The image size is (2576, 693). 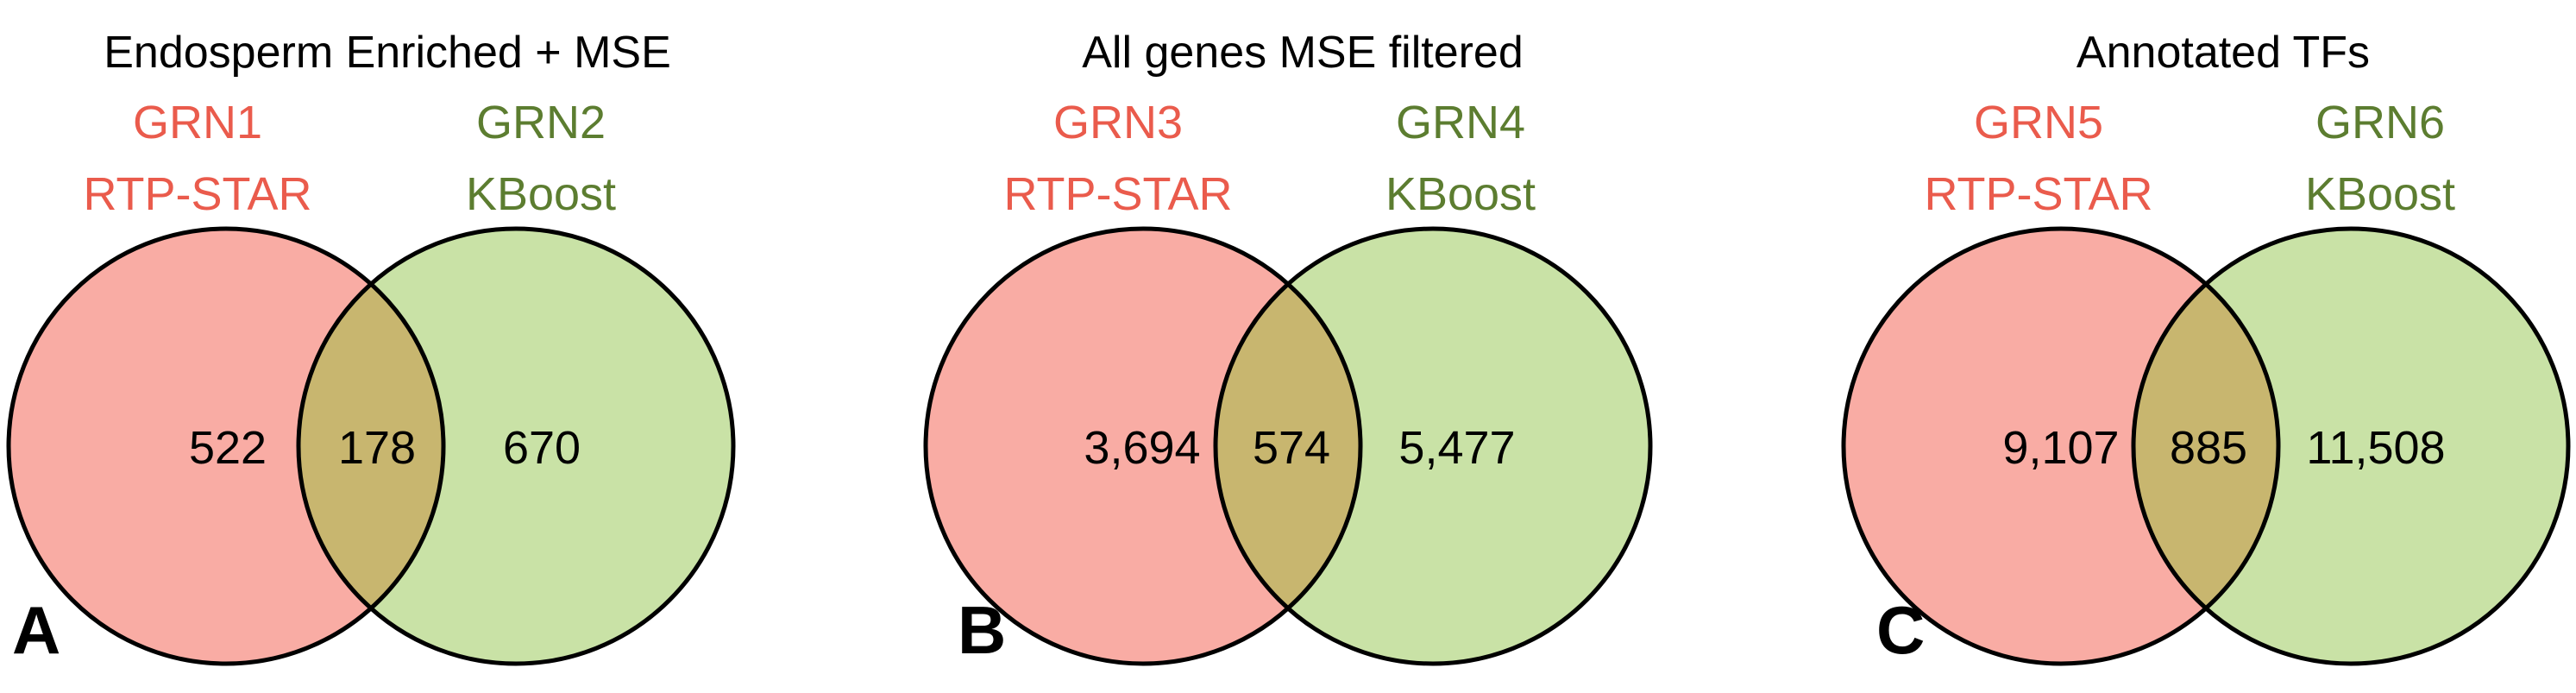 What do you see at coordinates (377, 448) in the screenshot?
I see `panel-a-overlap-count: 178` at bounding box center [377, 448].